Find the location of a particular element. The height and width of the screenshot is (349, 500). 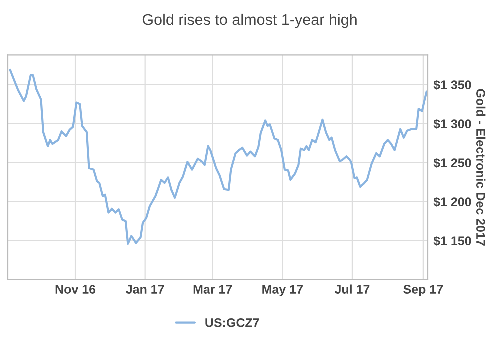

x-tick-label: Jan 17 is located at coordinates (145, 289).